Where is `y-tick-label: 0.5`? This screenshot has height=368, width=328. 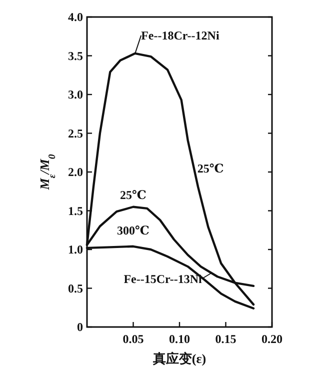
y-tick-label: 0.5 is located at coordinates (75, 288).